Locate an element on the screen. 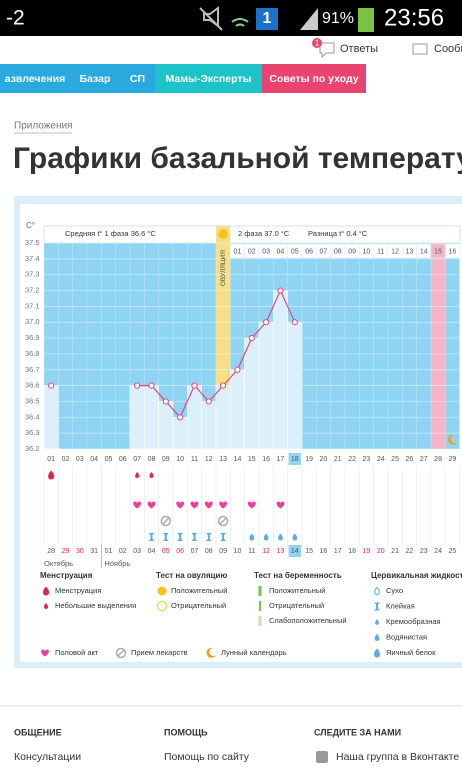 The width and height of the screenshot is (462, 770). cycle-day-label: 08 is located at coordinates (152, 459).